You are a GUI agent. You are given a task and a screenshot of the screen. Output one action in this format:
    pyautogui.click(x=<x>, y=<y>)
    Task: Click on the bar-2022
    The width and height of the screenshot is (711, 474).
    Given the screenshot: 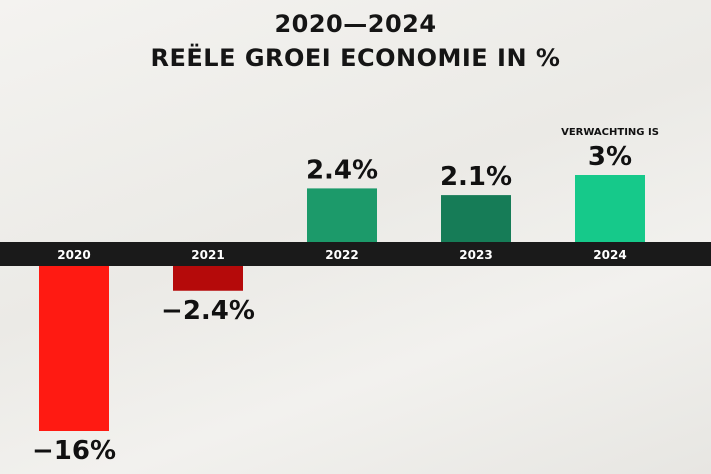 What is the action you would take?
    pyautogui.click(x=342, y=215)
    